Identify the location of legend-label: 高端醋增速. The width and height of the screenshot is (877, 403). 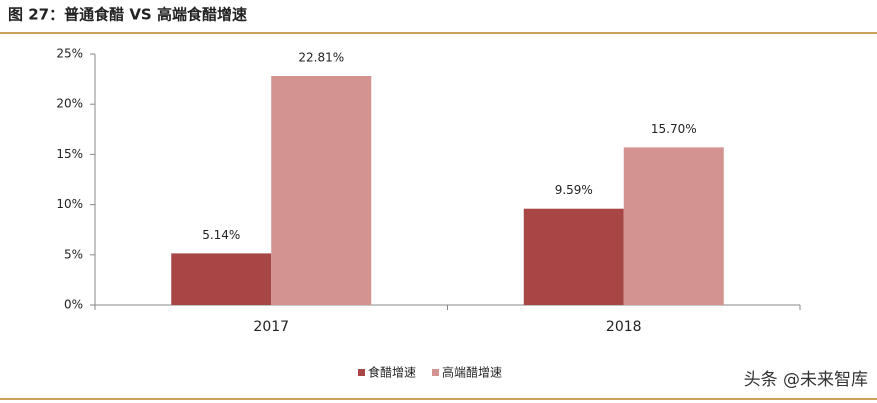
(472, 372).